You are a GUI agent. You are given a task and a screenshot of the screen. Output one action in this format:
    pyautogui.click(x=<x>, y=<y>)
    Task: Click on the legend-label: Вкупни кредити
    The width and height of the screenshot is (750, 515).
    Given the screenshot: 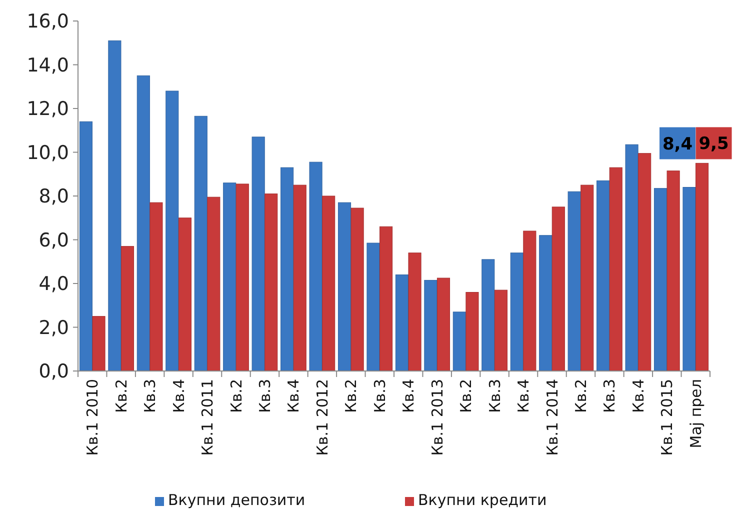 What is the action you would take?
    pyautogui.click(x=482, y=500)
    